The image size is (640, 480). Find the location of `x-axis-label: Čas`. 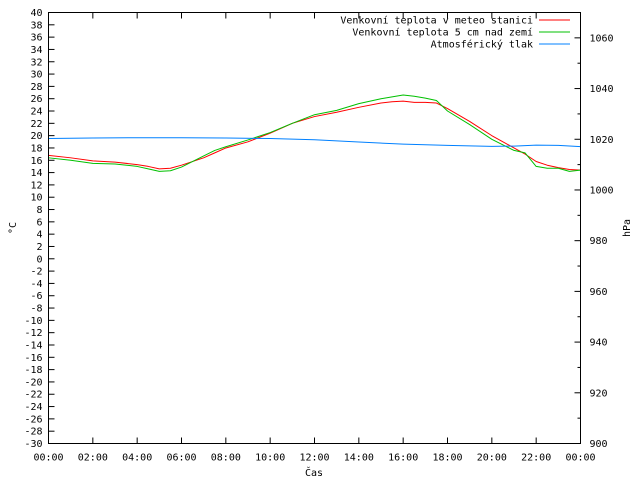

x-axis-label: Čas is located at coordinates (314, 472).